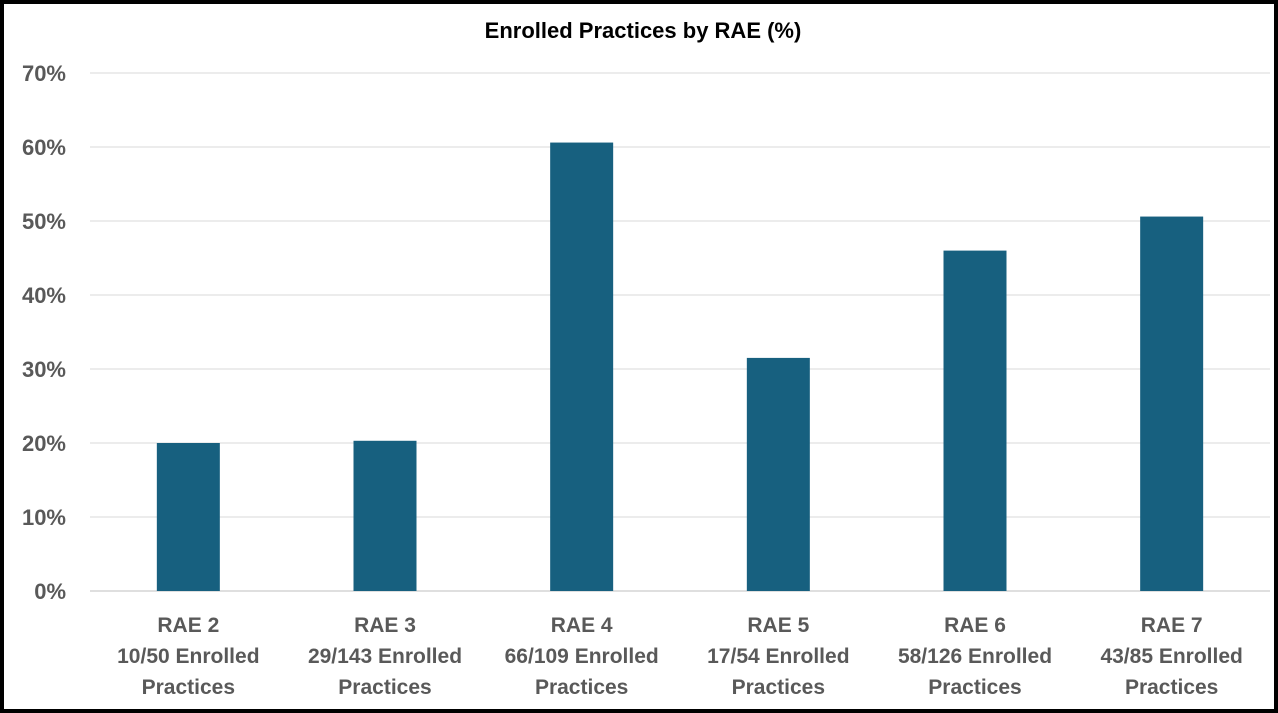 The width and height of the screenshot is (1278, 713). I want to click on y-axis-ticks: 0% 10% 20% 30% 40% 50% 60% 70%, so click(44, 332).